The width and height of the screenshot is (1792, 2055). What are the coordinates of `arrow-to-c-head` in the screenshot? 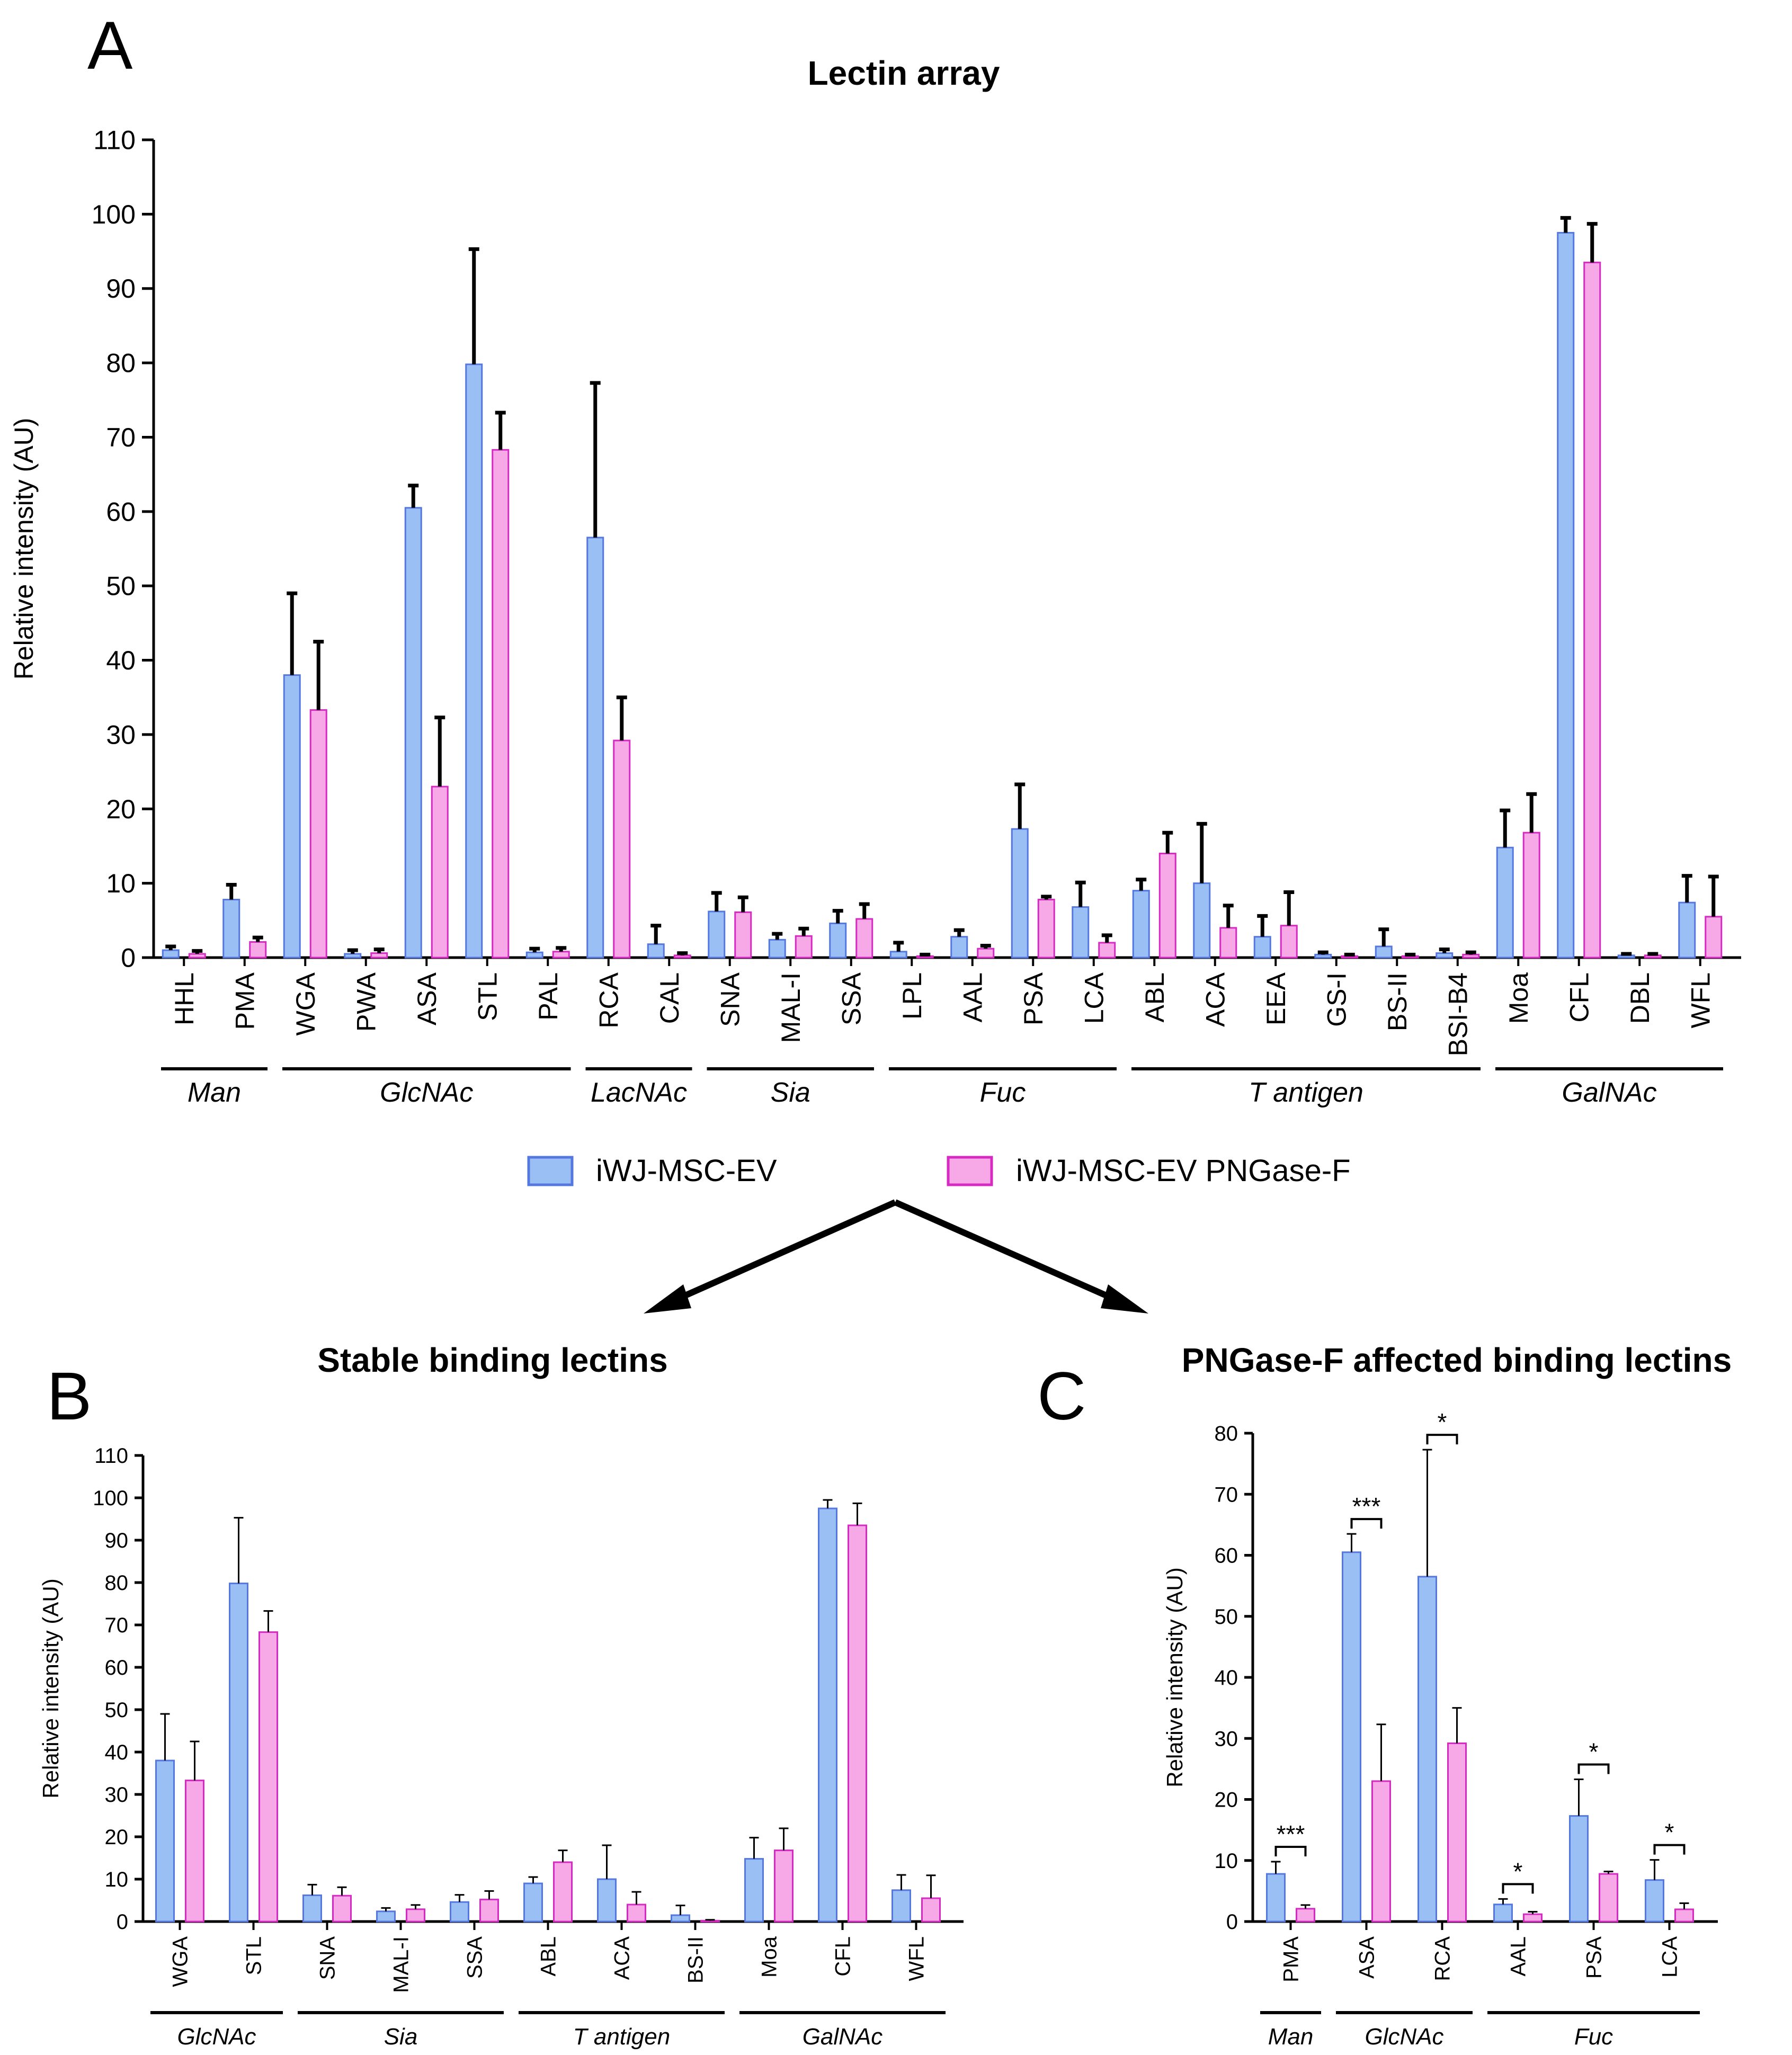 It's located at (1124, 1299).